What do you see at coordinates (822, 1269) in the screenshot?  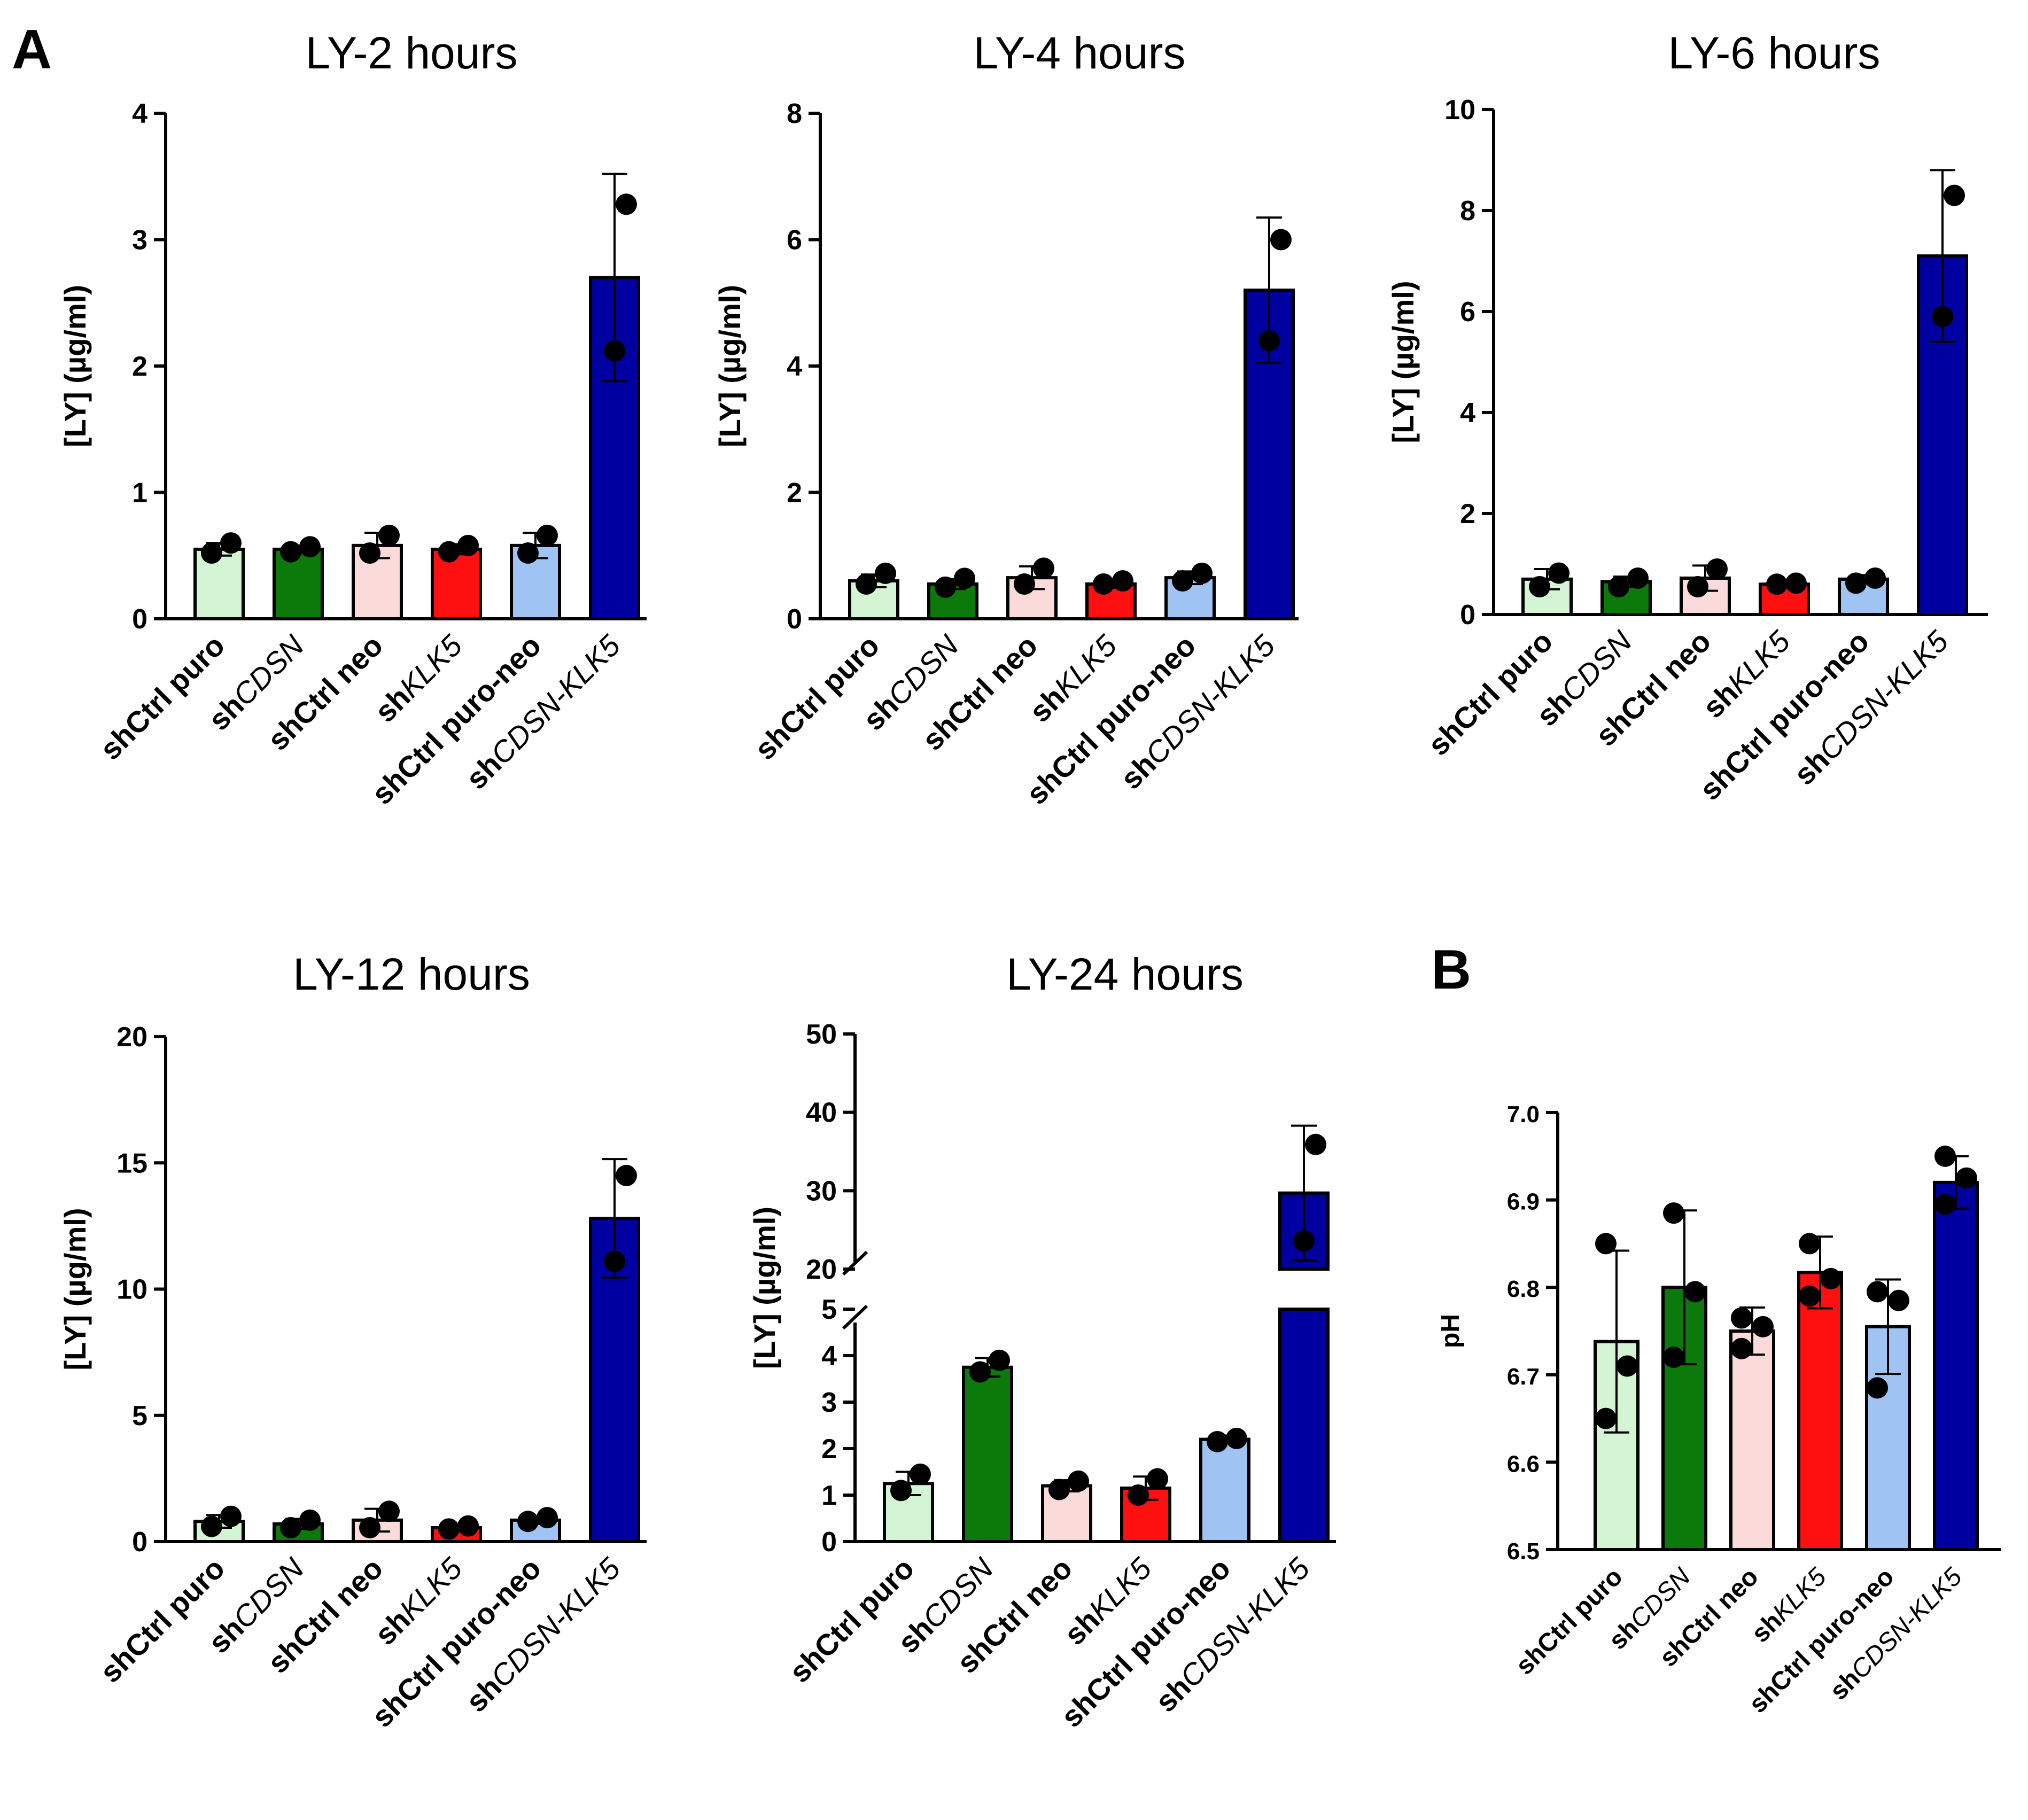 I see `ly24-ytick-label: 20` at bounding box center [822, 1269].